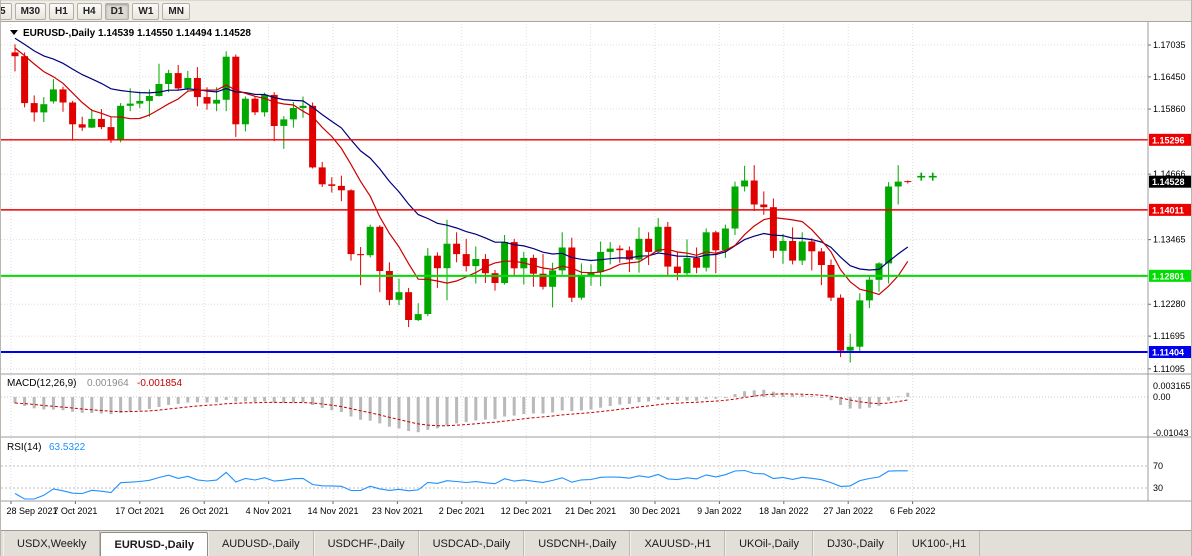 This screenshot has height=556, width=1192. I want to click on chart-tab-usdchf-daily: USDCHF-,Daily, so click(366, 543).